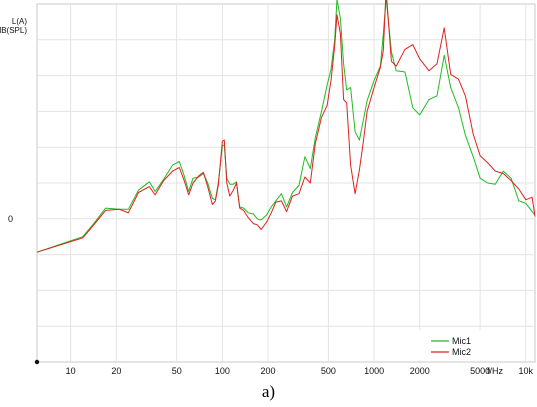 This screenshot has height=407, width=537. I want to click on legend-box, so click(457, 345).